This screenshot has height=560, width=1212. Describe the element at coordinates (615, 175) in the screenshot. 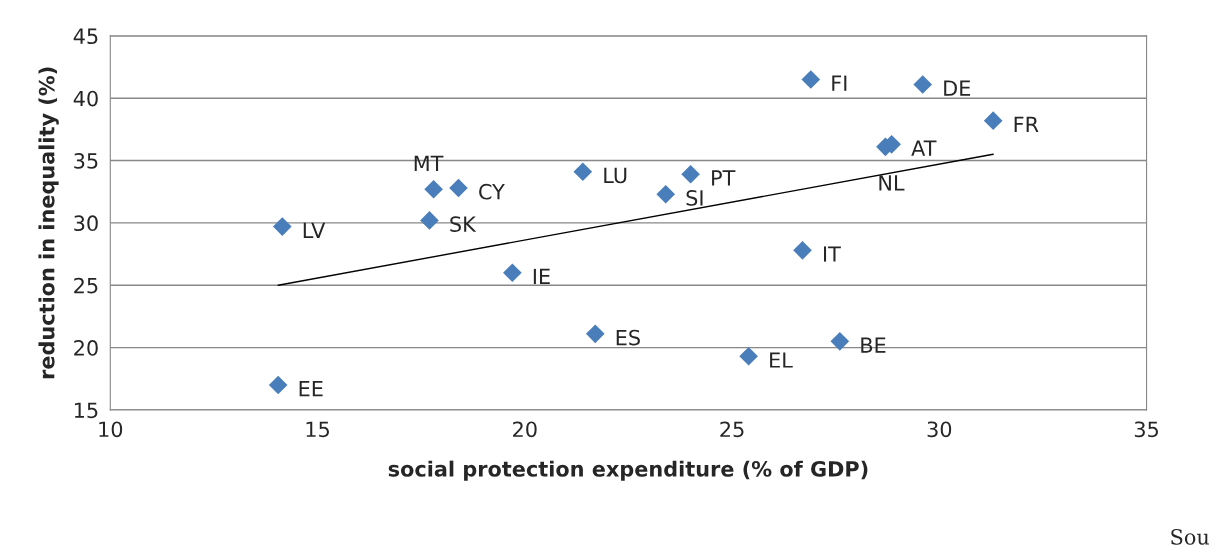

I see `annotation: LU` at that location.